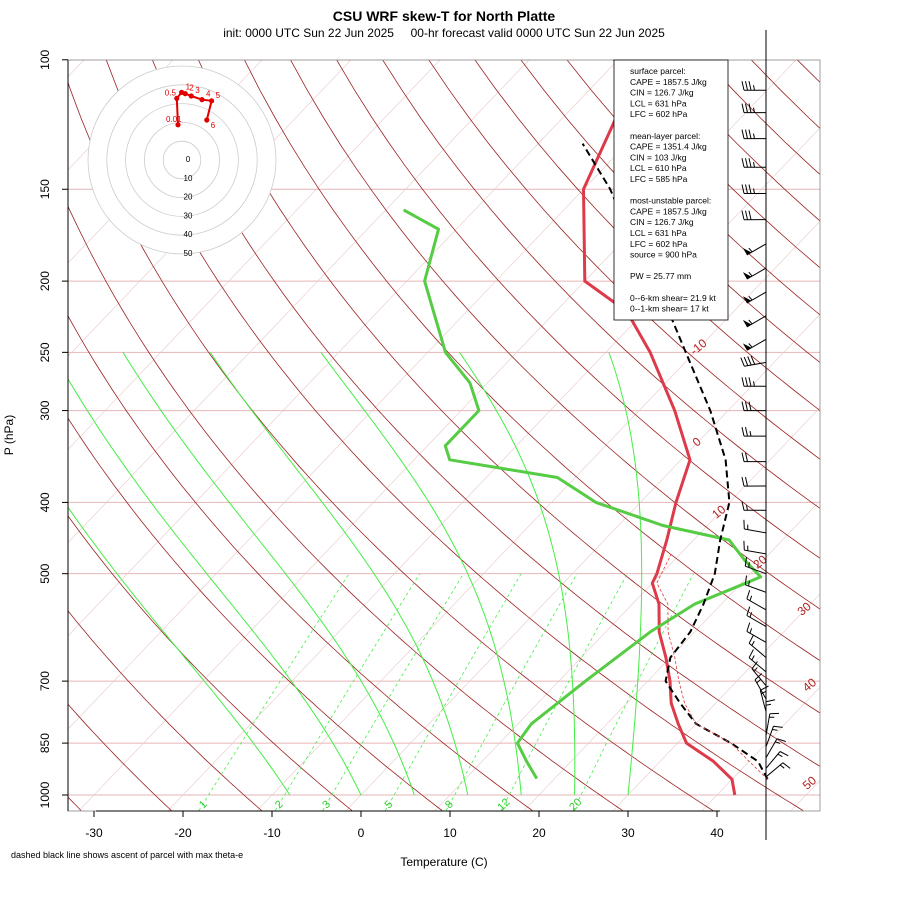 Image resolution: width=900 pixels, height=900 pixels. Describe the element at coordinates (673, 298) in the screenshot. I see `stats-box-line: 0--6-km shear= 21.9 kt` at that location.